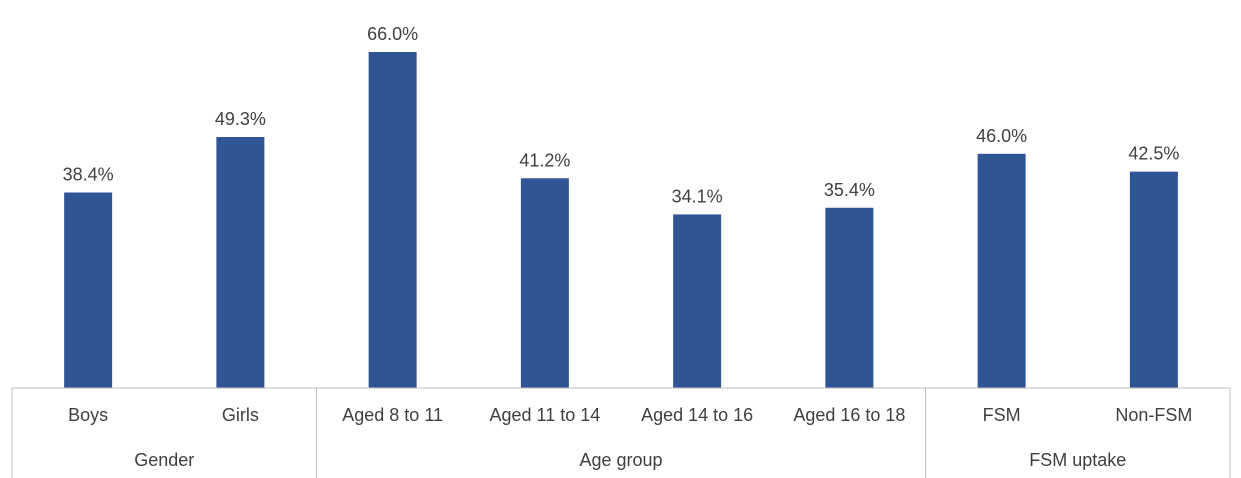 The image size is (1241, 478). I want to click on category-label: Aged 8 to 11, so click(392, 415).